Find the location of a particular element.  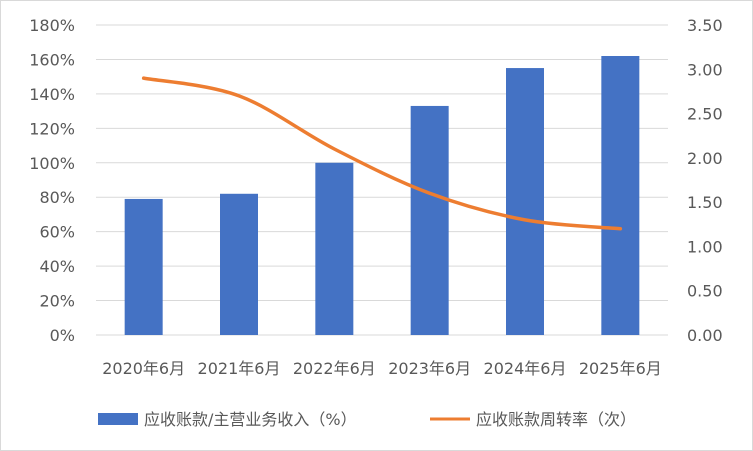

legend-label-bar: 应收账款/主营业务收入（%） is located at coordinates (250, 419).